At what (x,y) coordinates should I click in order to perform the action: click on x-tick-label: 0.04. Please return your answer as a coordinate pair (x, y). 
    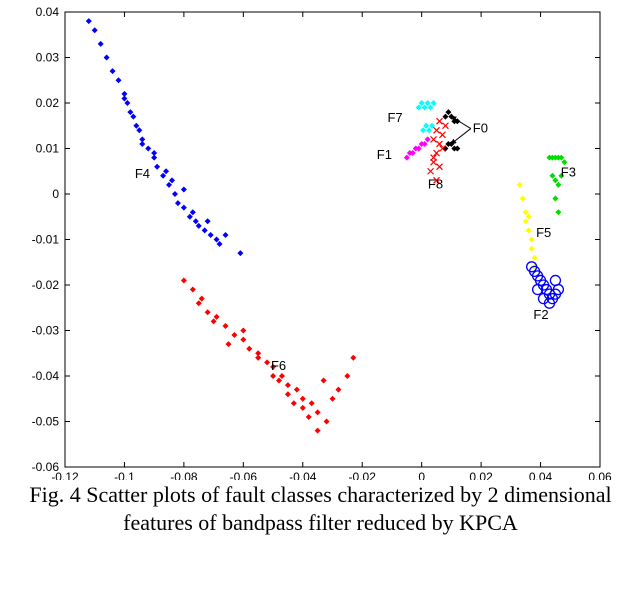
    Looking at the image, I should click on (541, 475).